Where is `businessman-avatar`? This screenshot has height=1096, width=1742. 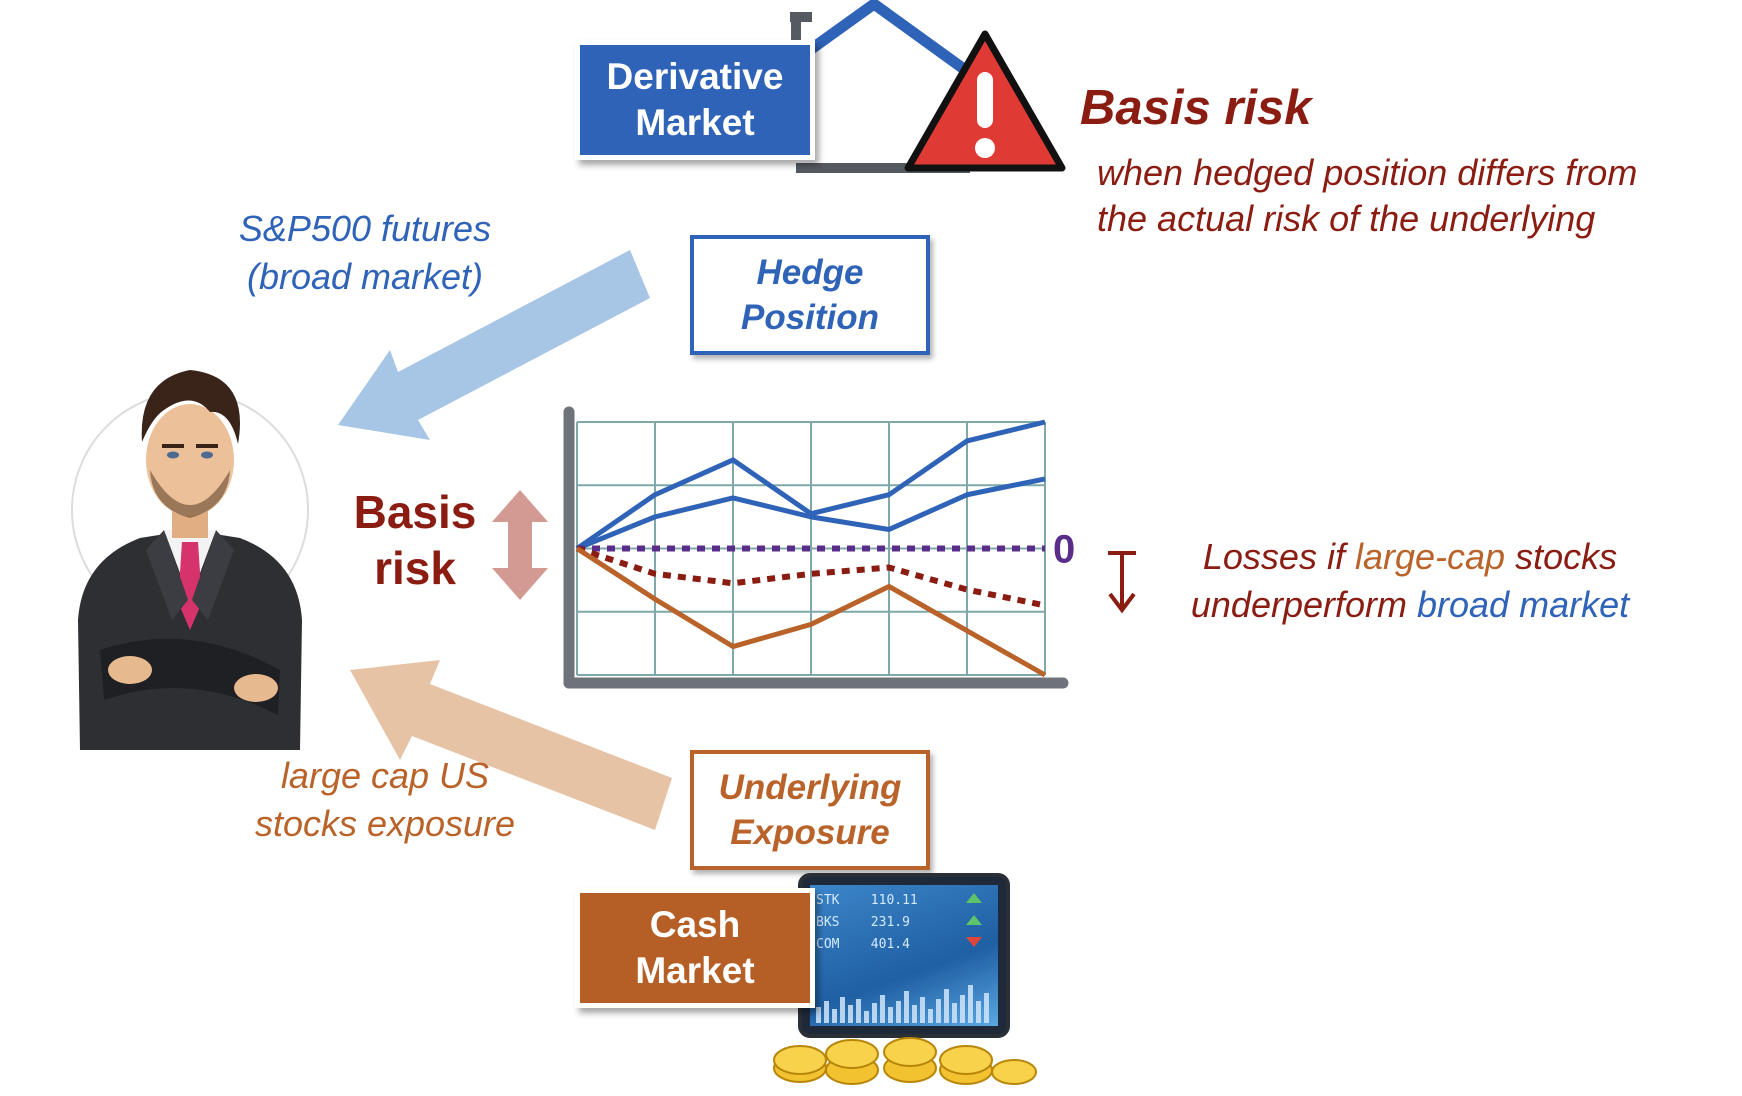 businessman-avatar is located at coordinates (190, 560).